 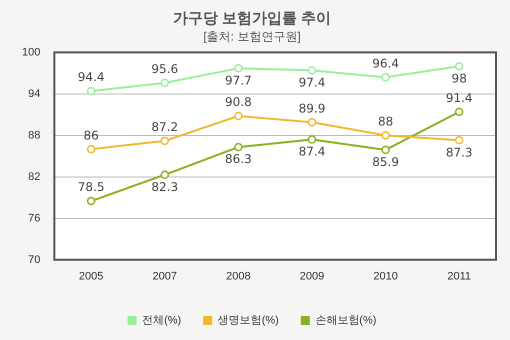 I want to click on data-label: 85.9, so click(x=385, y=162).